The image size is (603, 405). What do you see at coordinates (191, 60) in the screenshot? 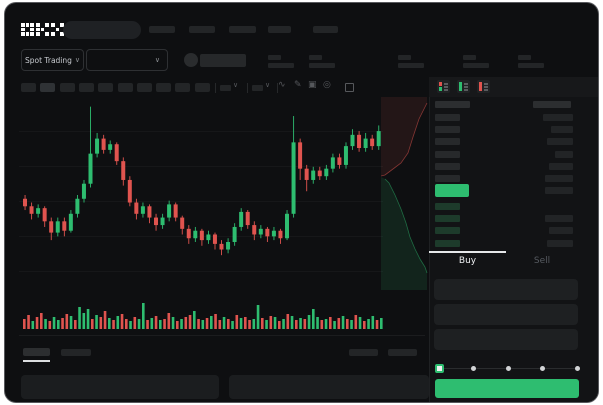
I see `pair-coin-avatar` at bounding box center [191, 60].